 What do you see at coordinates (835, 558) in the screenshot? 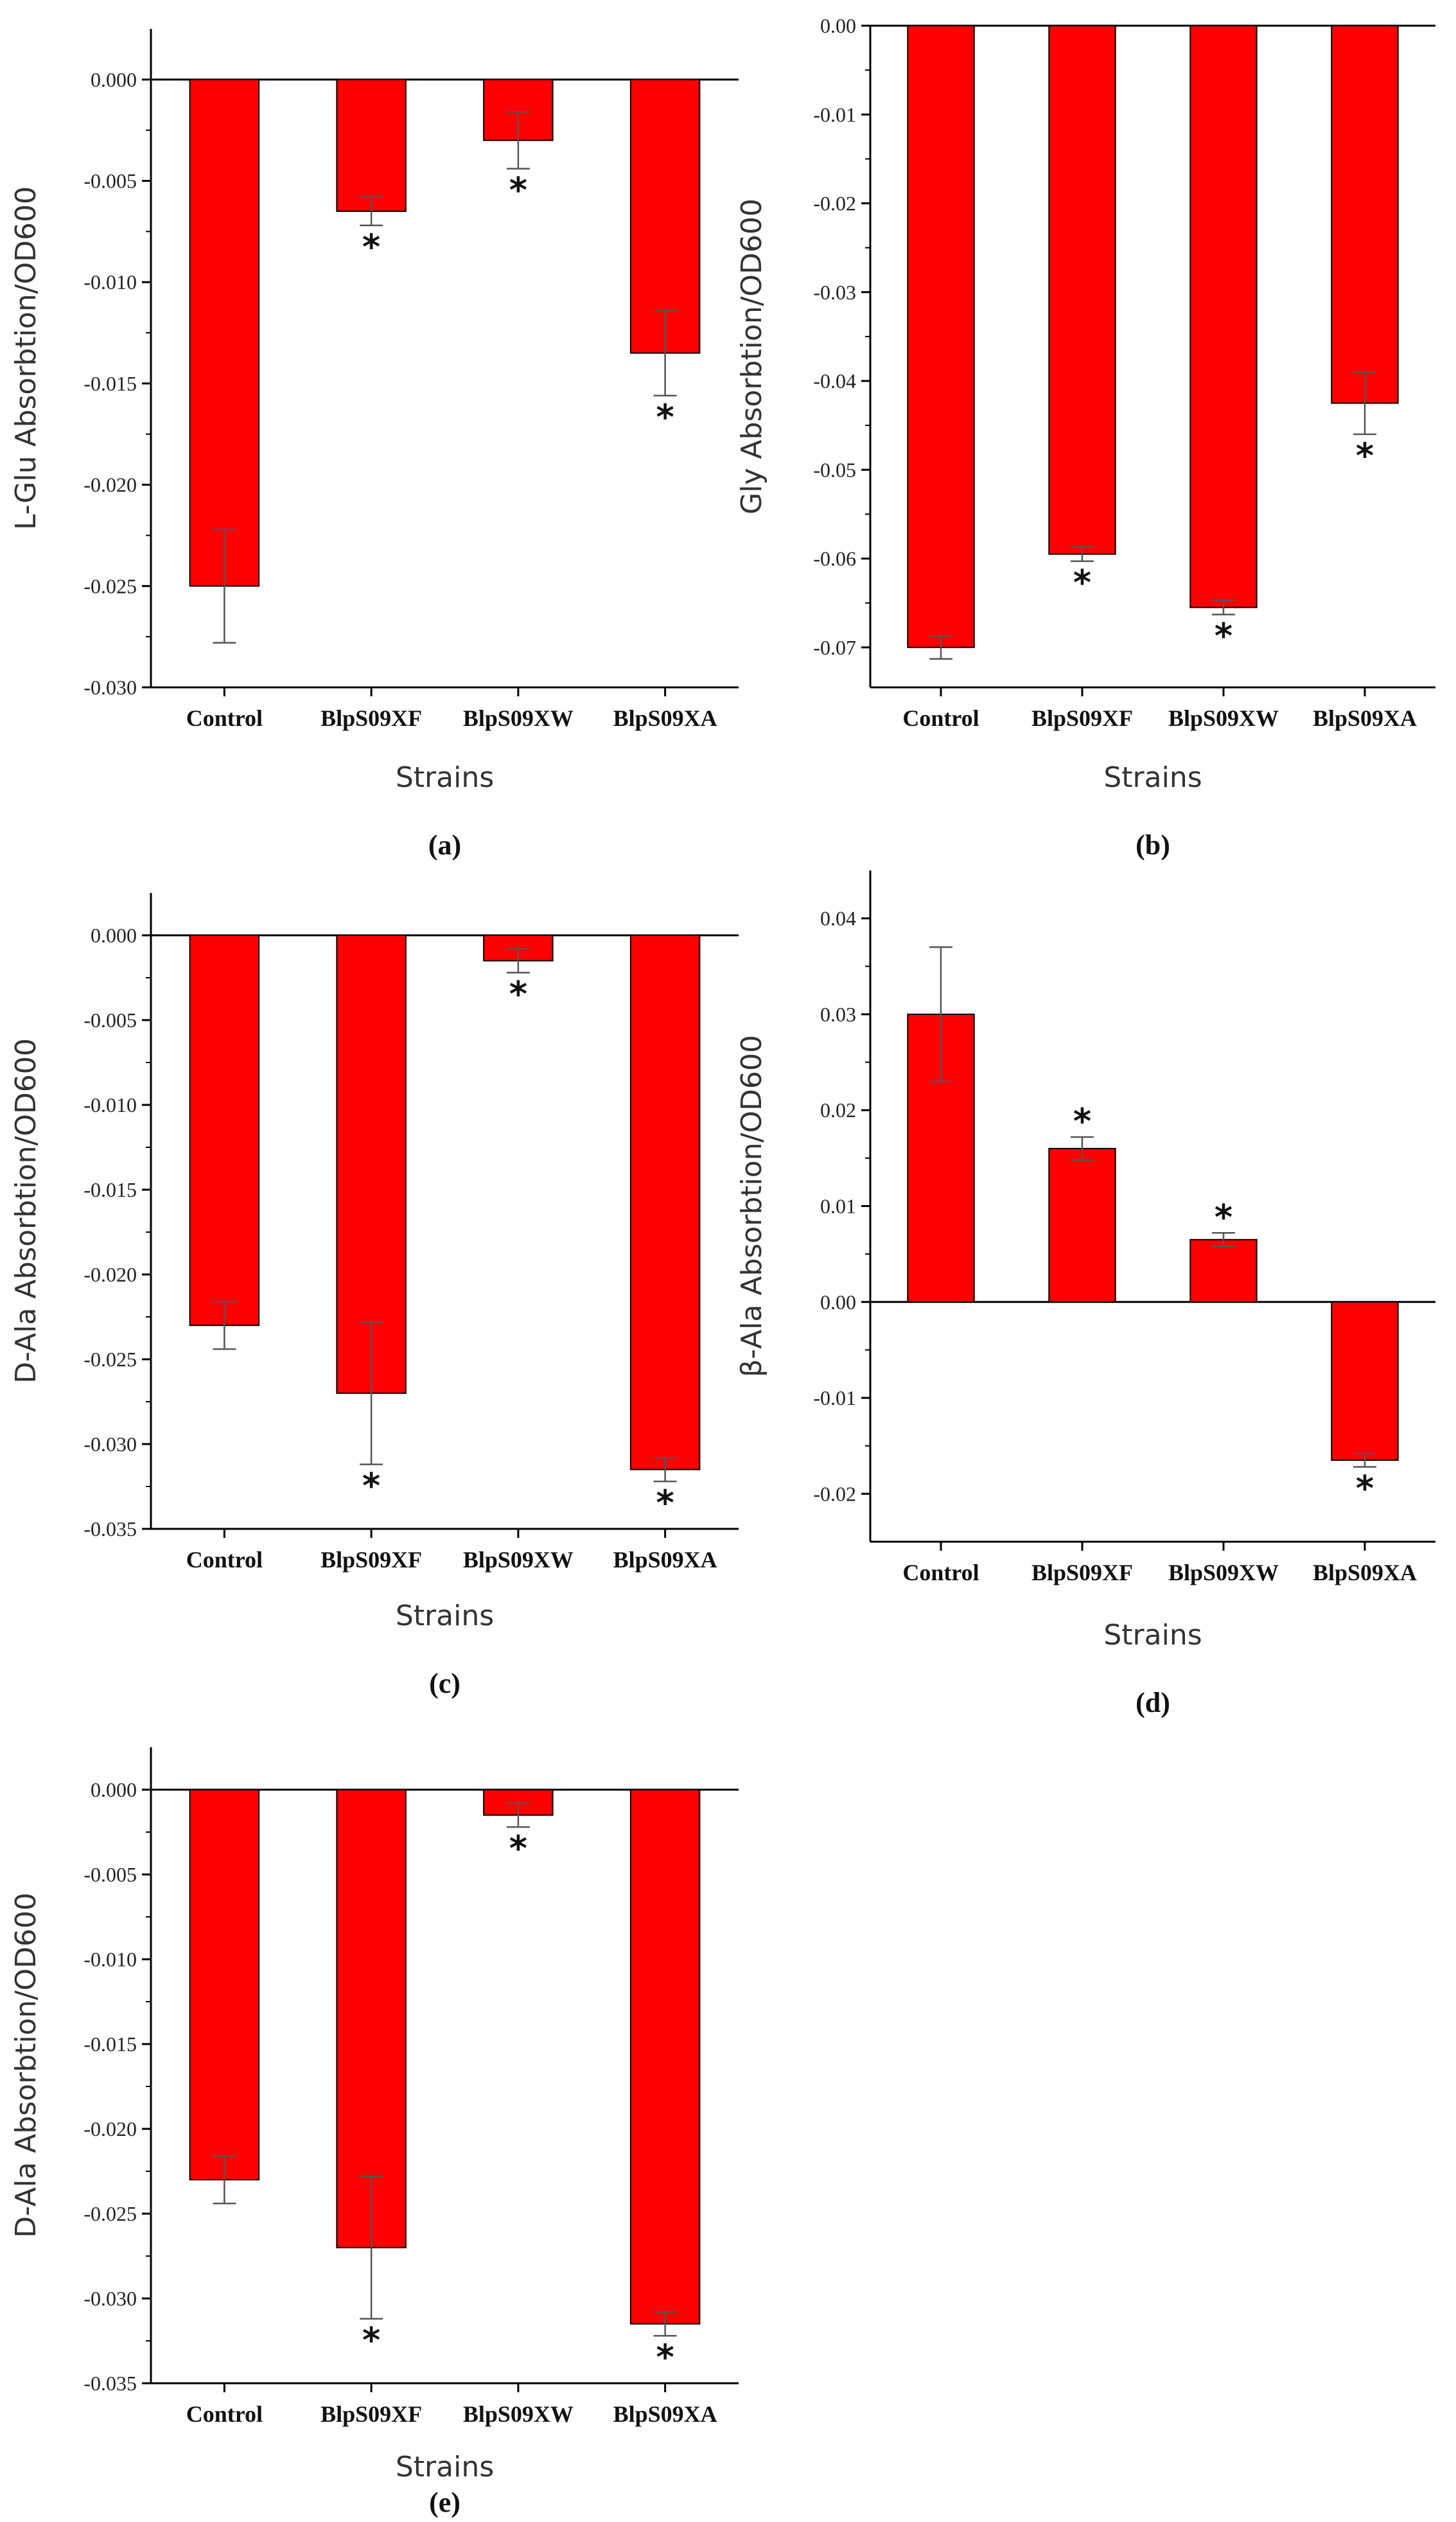
I see `y-tick-label: -0.06` at bounding box center [835, 558].